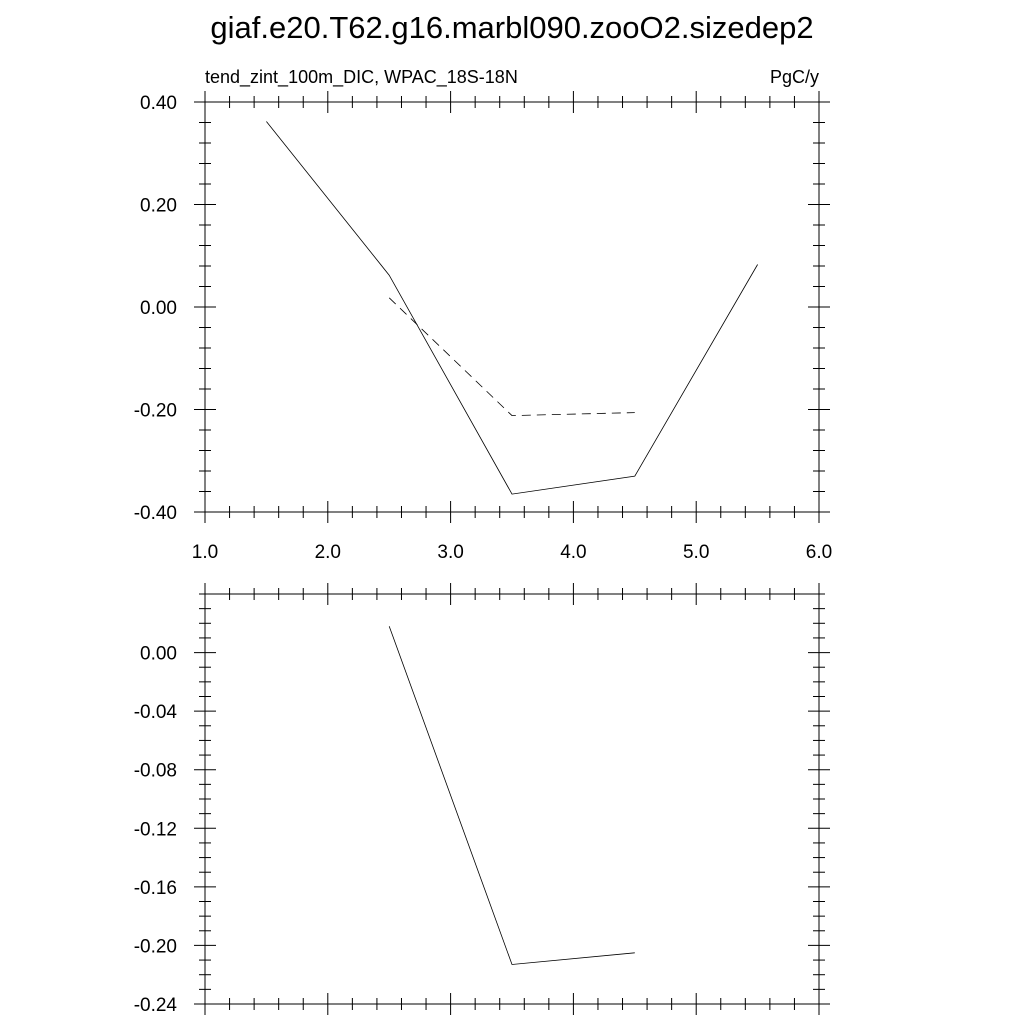 The width and height of the screenshot is (1024, 1024). Describe the element at coordinates (205, 552) in the screenshot. I see `x-tick-label: 1.0` at that location.